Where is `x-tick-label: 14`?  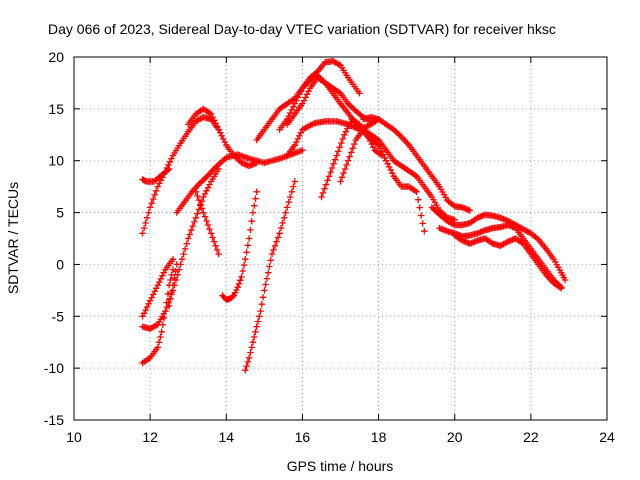 x-tick-label: 14 is located at coordinates (226, 437).